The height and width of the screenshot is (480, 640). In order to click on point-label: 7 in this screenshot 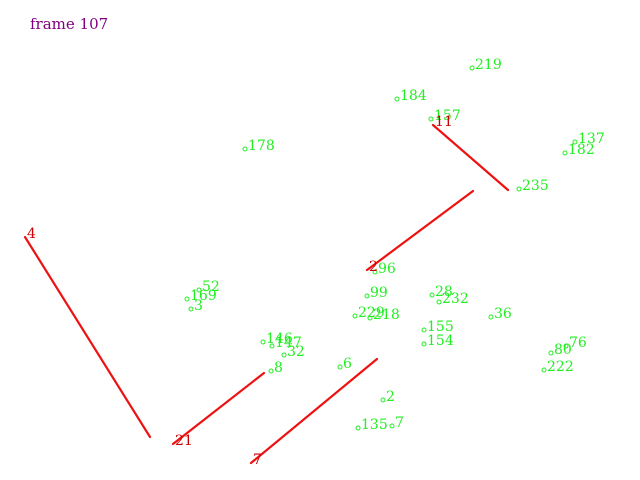, I will do `click(399, 423)`.